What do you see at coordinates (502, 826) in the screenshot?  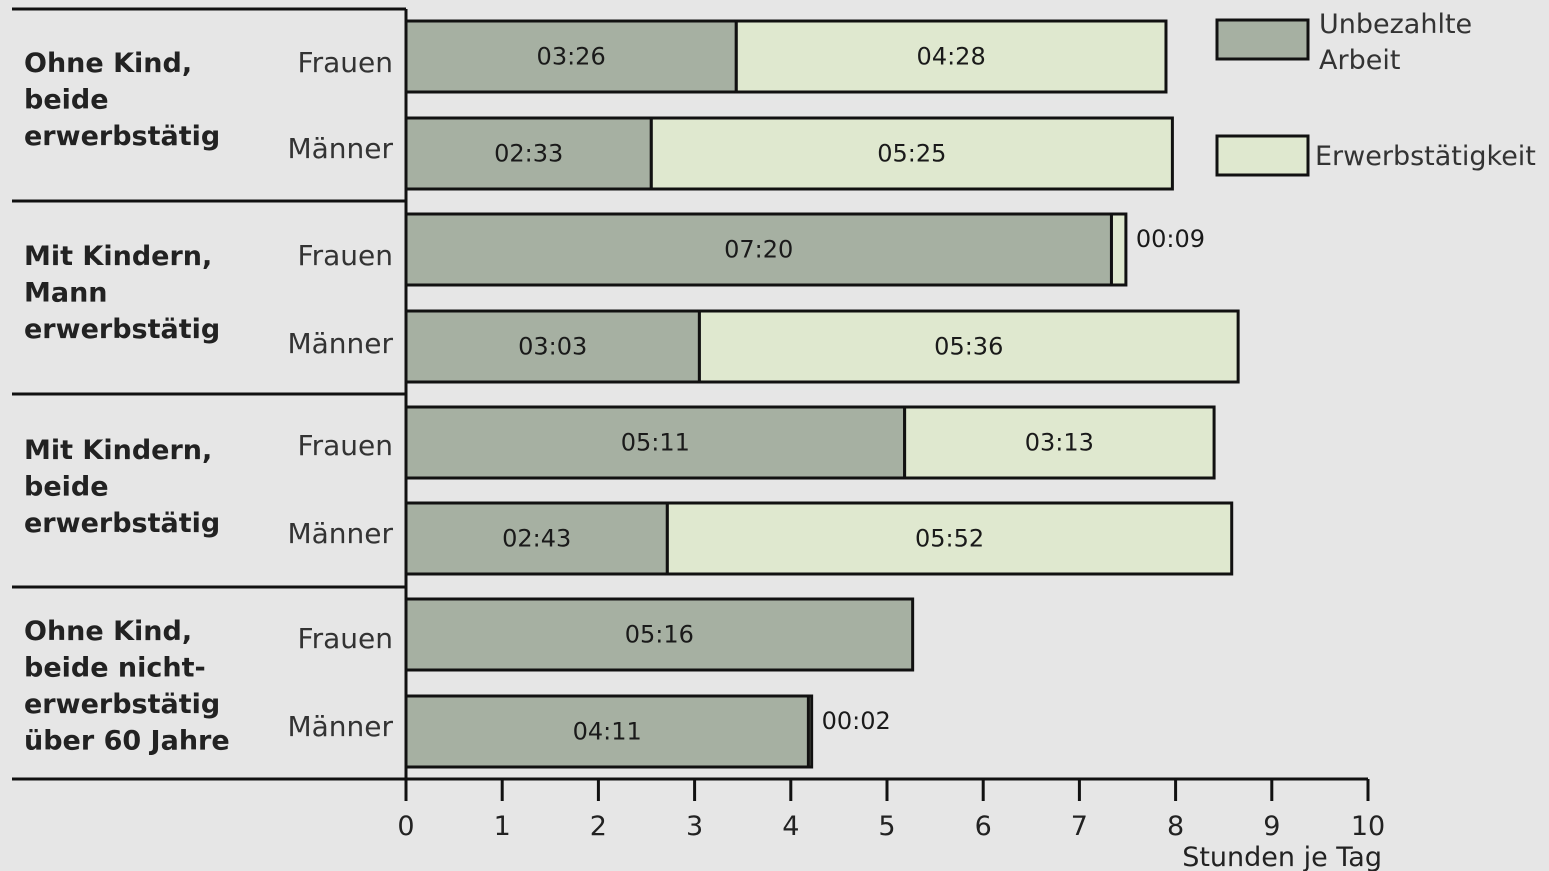 I see `x-tick-label: 1` at bounding box center [502, 826].